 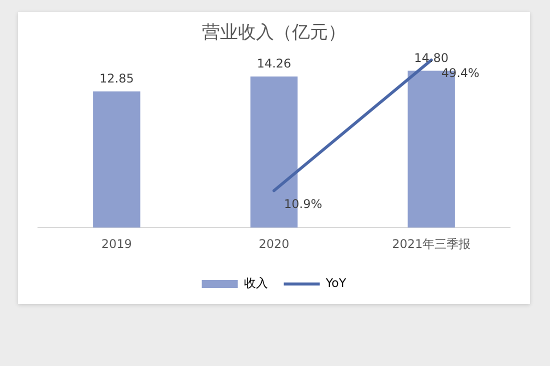 What do you see at coordinates (274, 243) in the screenshot?
I see `x-tick-label: 2020` at bounding box center [274, 243].